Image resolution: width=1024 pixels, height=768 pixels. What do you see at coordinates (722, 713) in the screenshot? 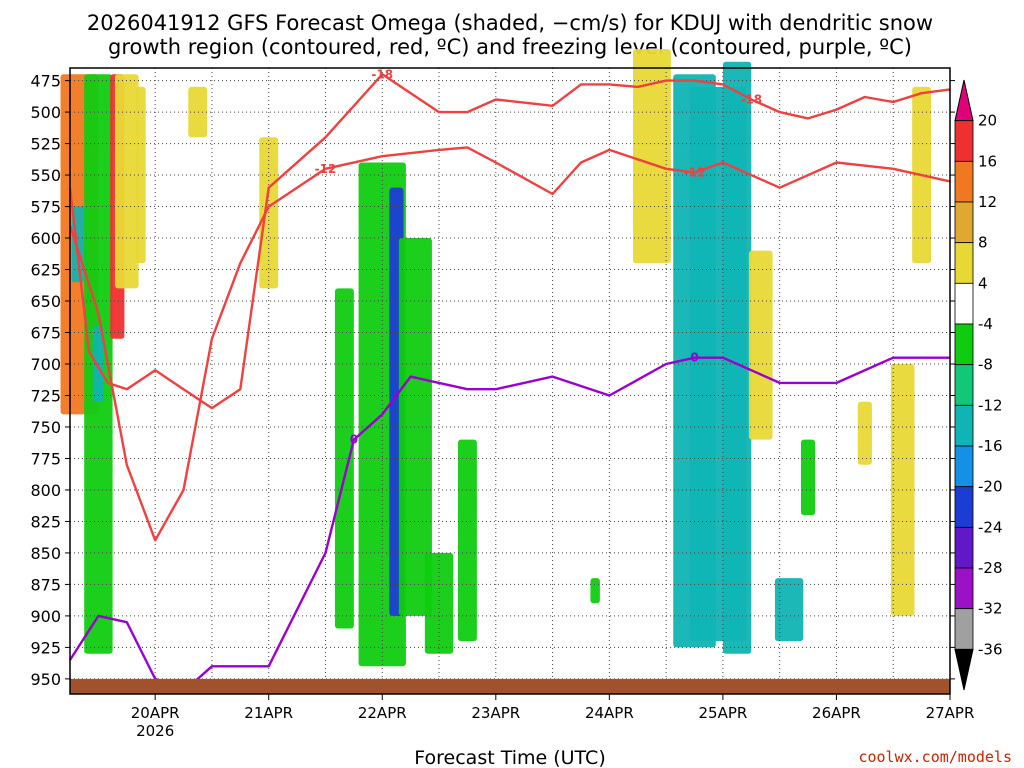
I see `x-tick-label-5: 25APR` at bounding box center [722, 713].